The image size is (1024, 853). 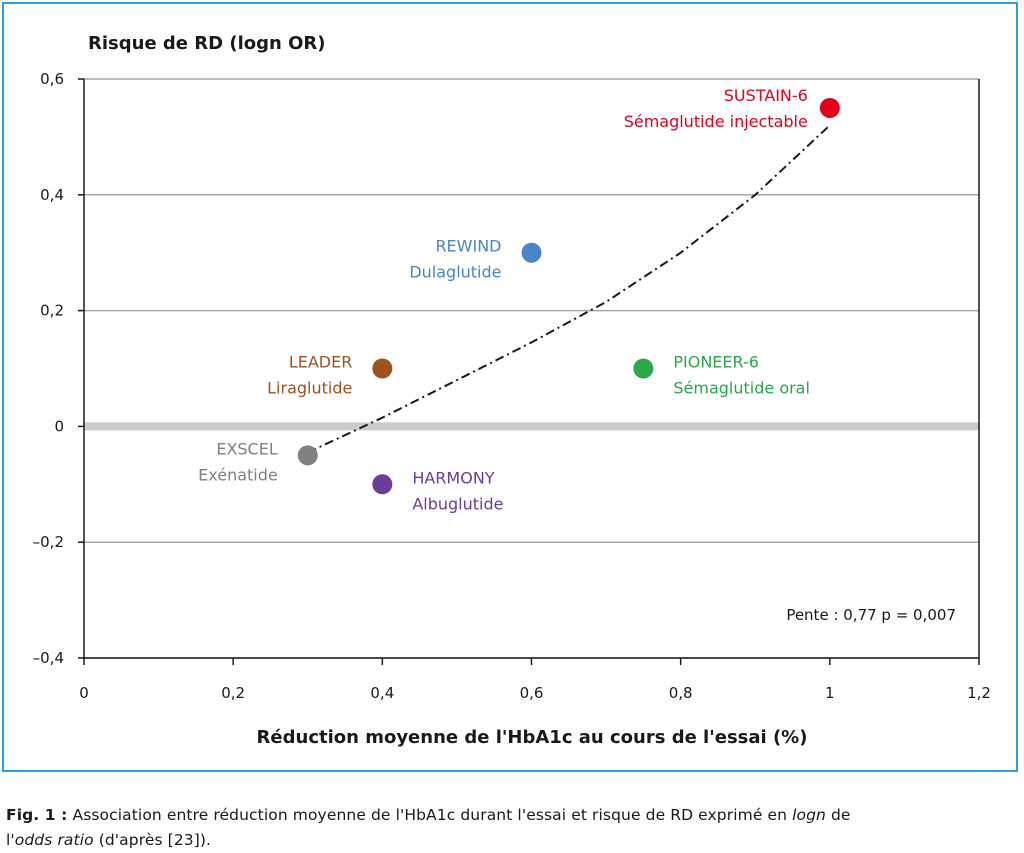 What do you see at coordinates (531, 252) in the screenshot?
I see `data-point-rewind` at bounding box center [531, 252].